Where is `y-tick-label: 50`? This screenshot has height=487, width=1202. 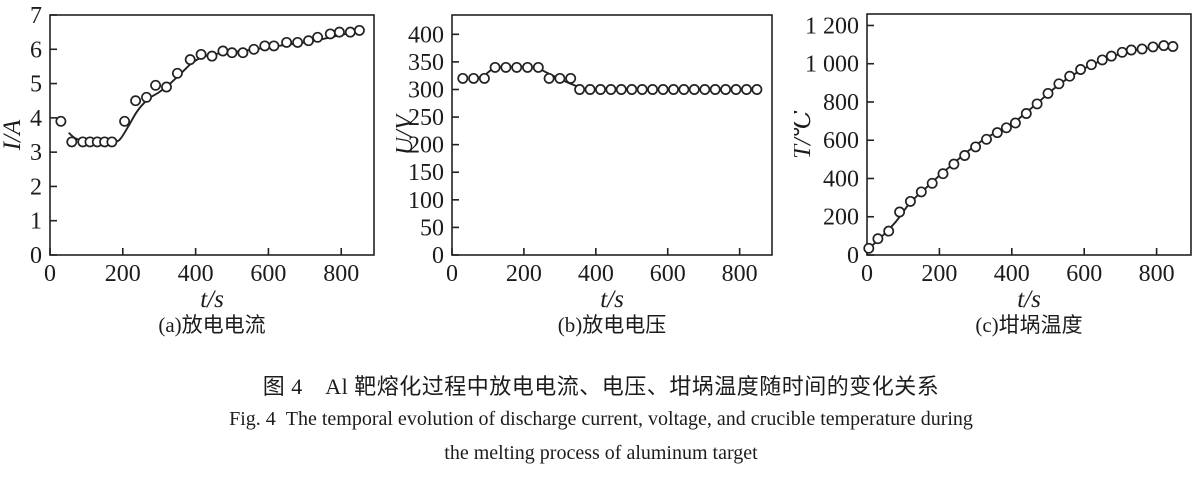 y-tick-label: 50 is located at coordinates (432, 228).